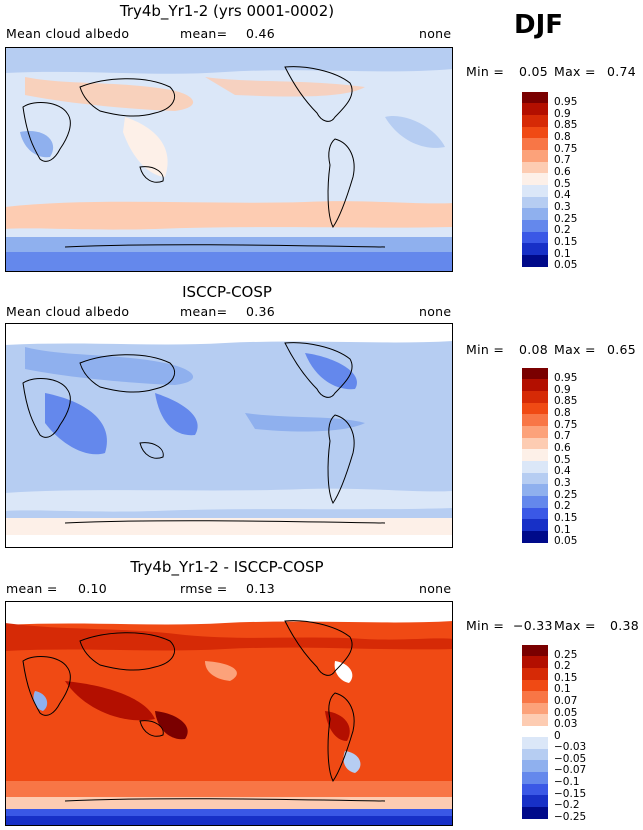 The image size is (643, 830). I want to click on panel2-colorbar, so click(535, 455).